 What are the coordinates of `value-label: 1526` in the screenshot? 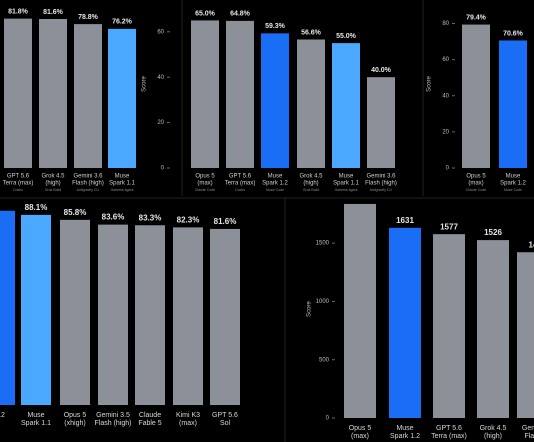 It's located at (493, 232).